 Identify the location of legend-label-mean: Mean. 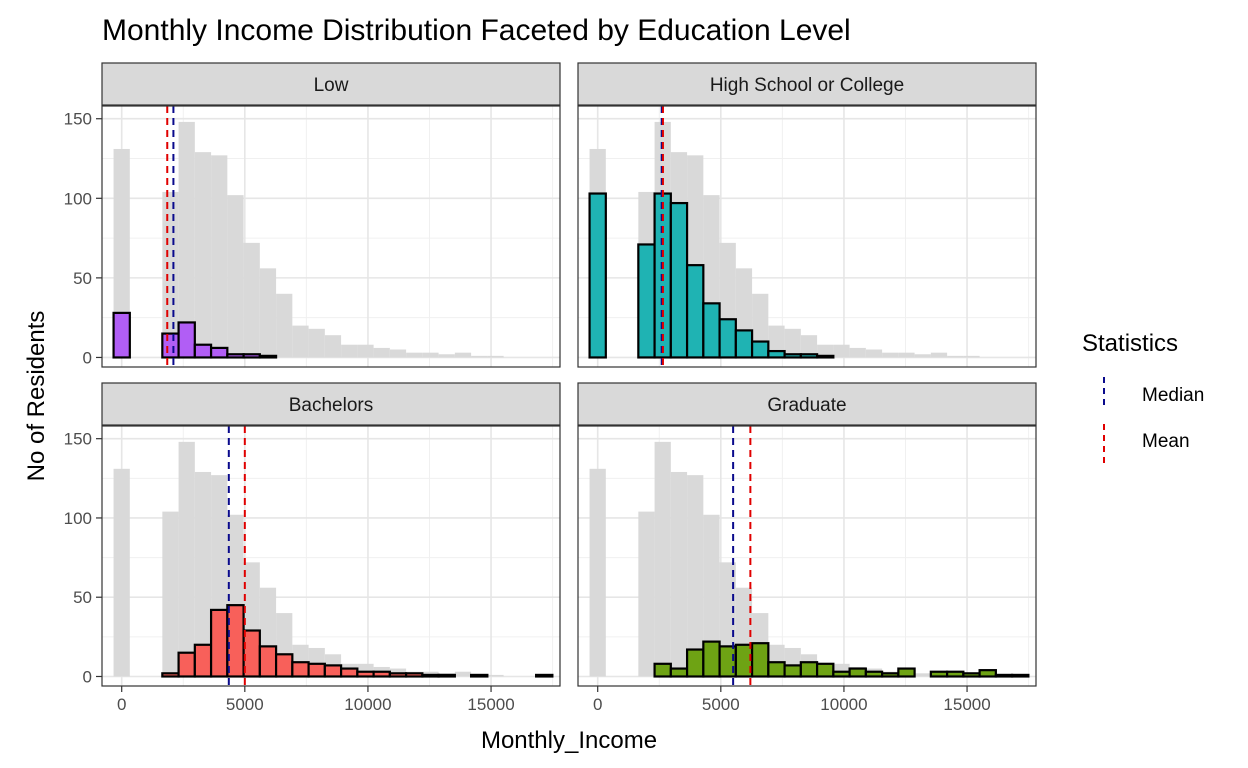
(1166, 441).